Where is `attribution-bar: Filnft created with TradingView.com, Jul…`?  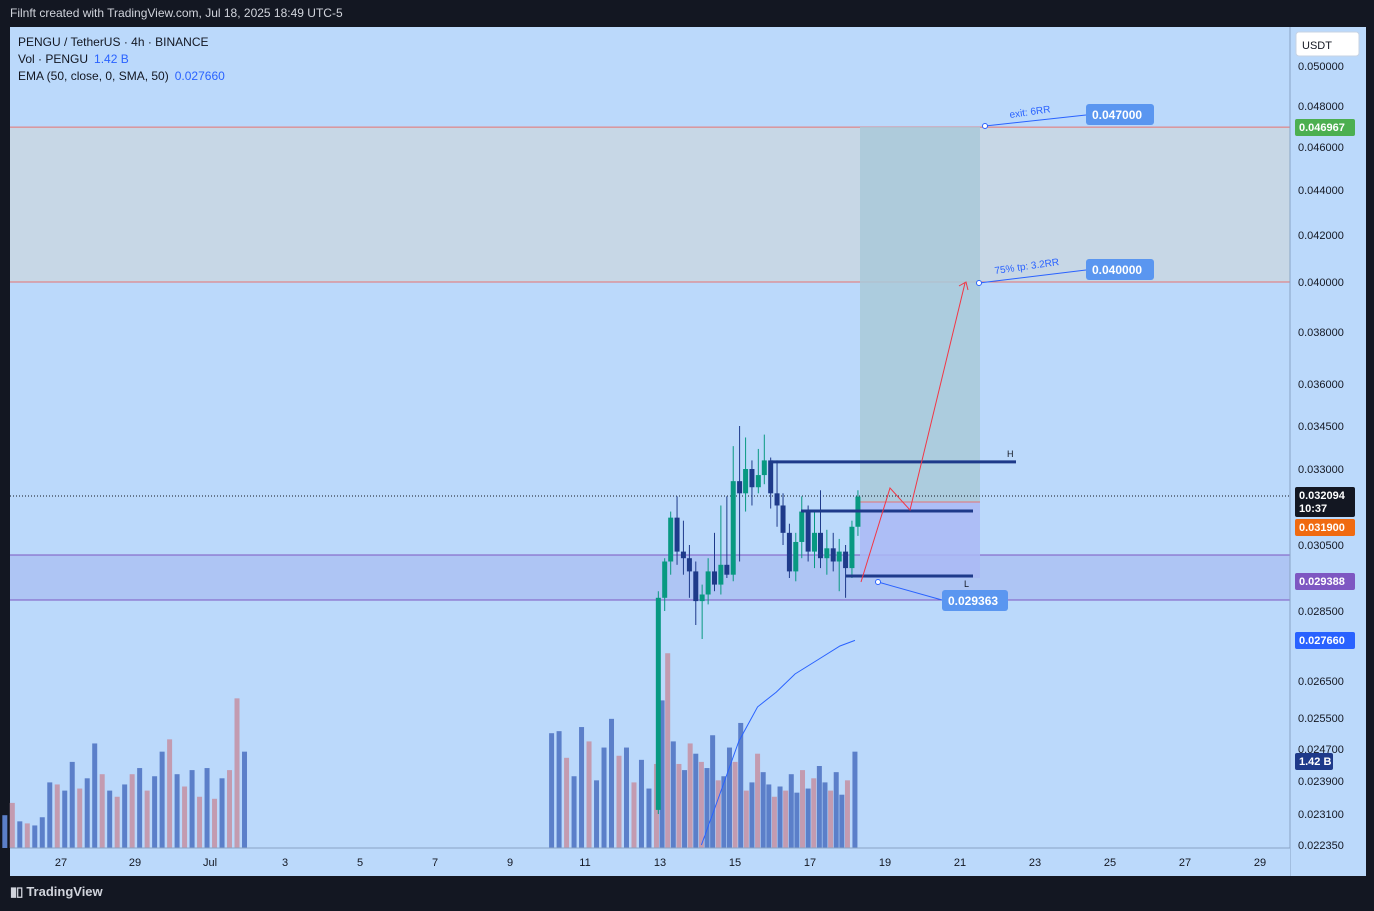 attribution-bar: Filnft created with TradingView.com, Jul… is located at coordinates (687, 13).